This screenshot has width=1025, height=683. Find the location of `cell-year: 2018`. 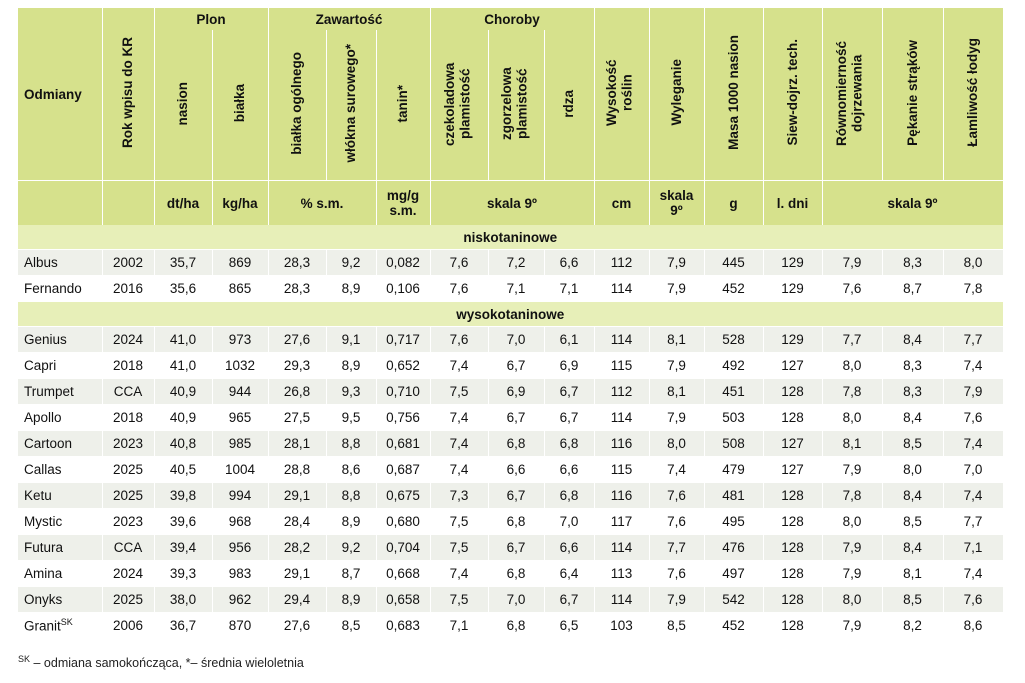

cell-year: 2018 is located at coordinates (128, 365).